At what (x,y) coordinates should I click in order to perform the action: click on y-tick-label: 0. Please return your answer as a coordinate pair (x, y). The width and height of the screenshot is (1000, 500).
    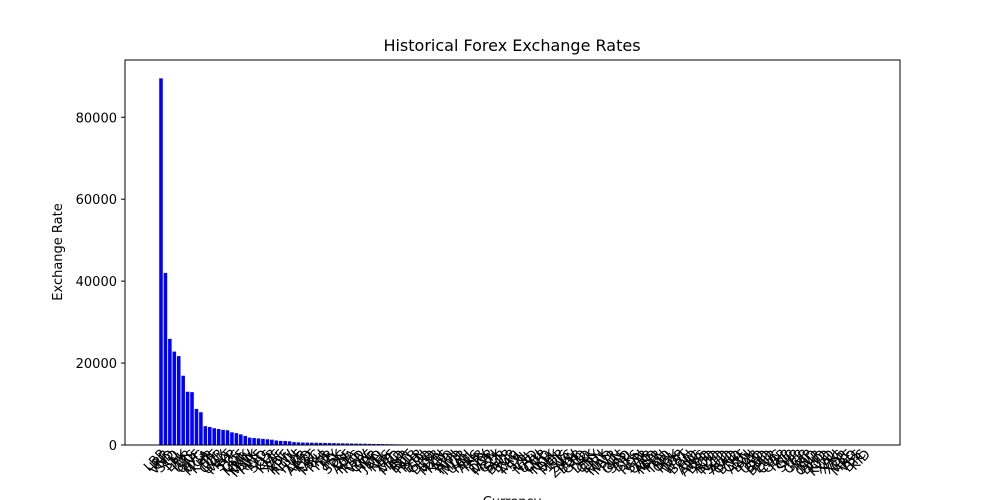
    Looking at the image, I should click on (113, 446).